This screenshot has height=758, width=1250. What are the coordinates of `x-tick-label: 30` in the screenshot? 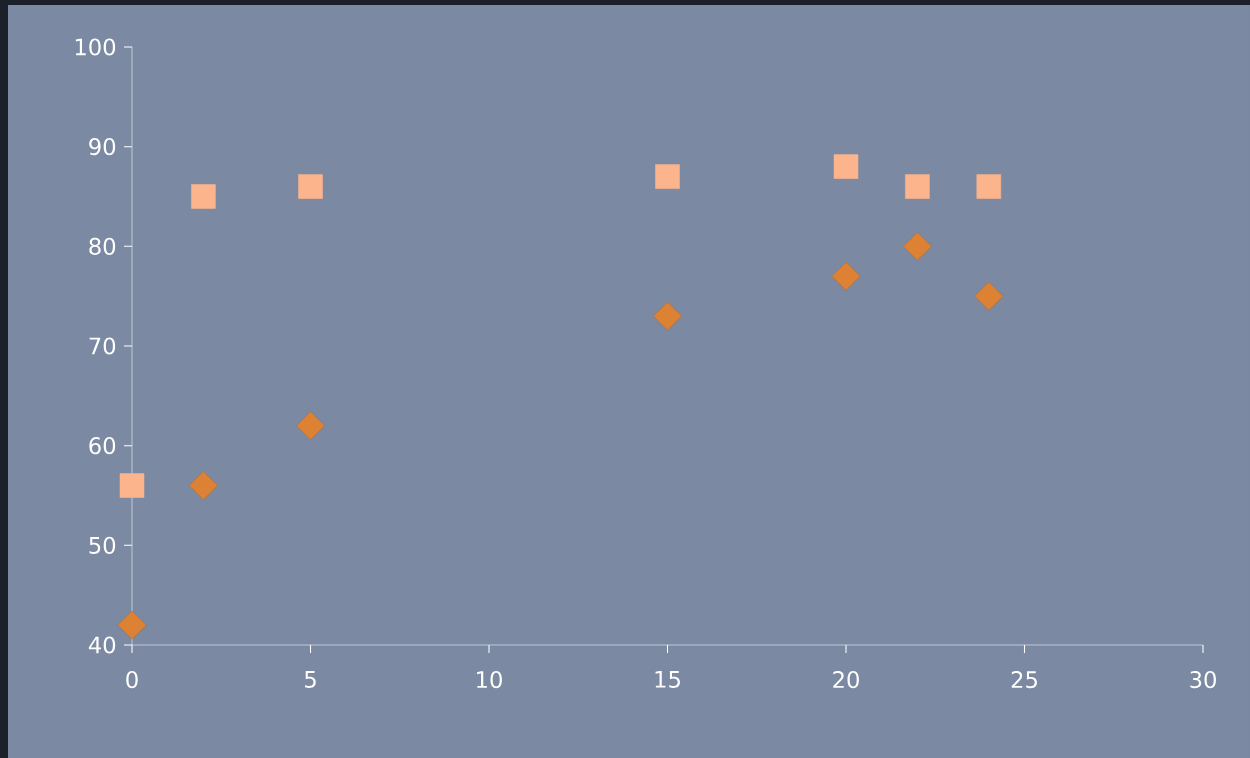 It's located at (1203, 680).